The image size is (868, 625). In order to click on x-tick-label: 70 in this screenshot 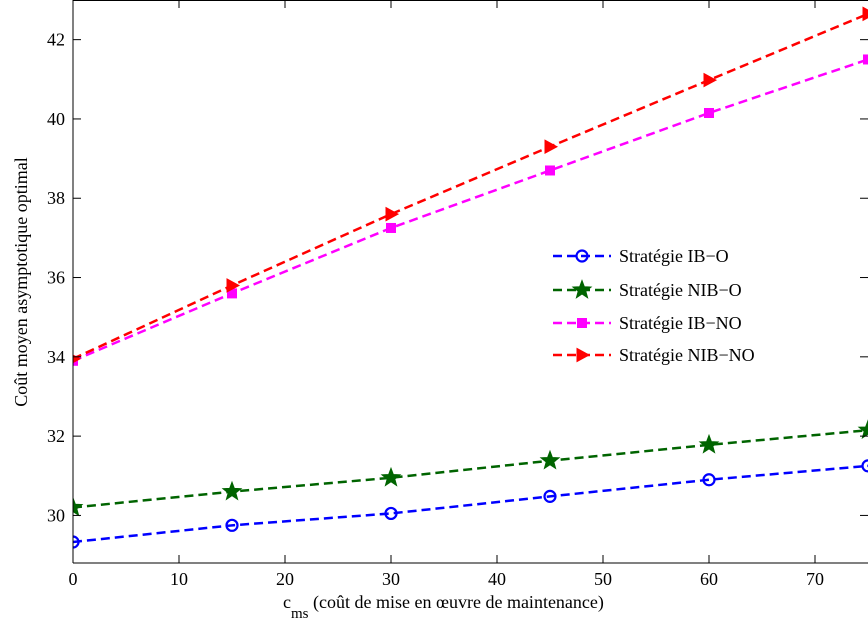, I will do `click(815, 579)`.